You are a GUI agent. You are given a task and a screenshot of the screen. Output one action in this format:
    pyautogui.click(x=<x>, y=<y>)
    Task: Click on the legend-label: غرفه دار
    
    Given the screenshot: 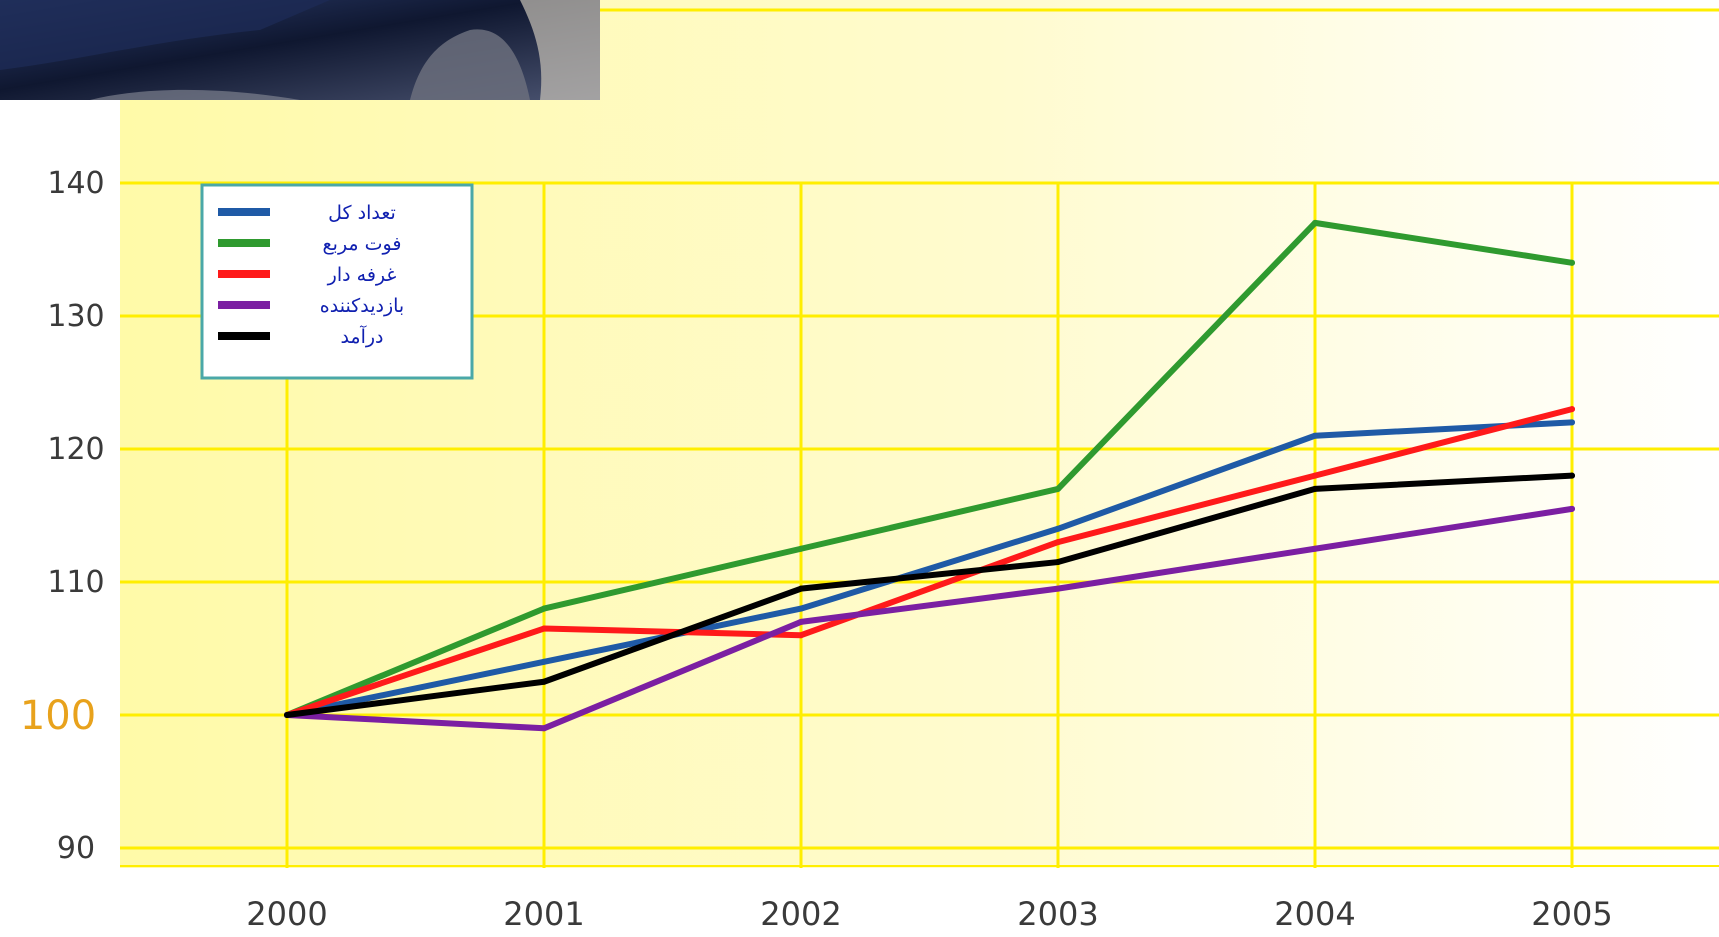 What is the action you would take?
    pyautogui.click(x=362, y=275)
    